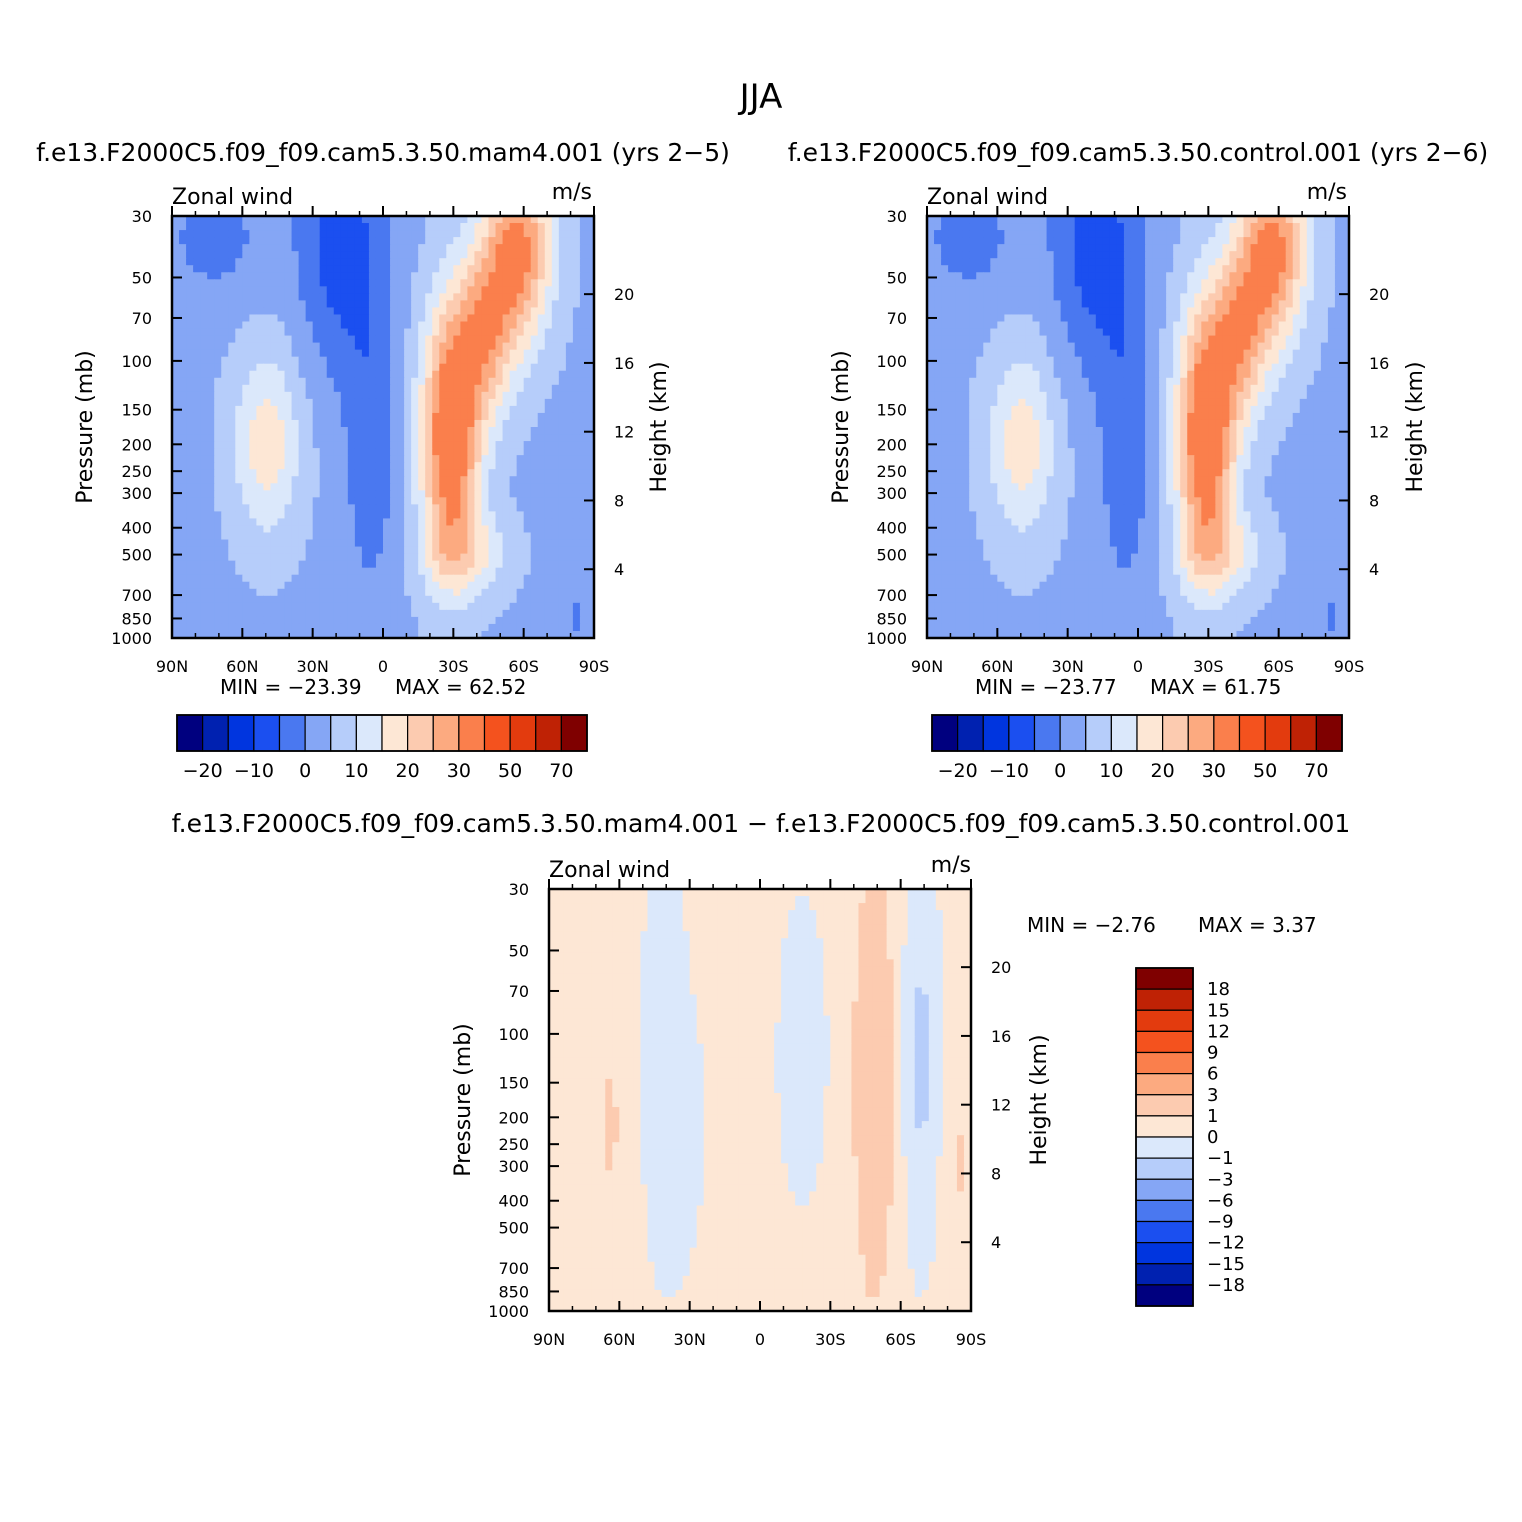 The height and width of the screenshot is (1522, 1522). What do you see at coordinates (624, 363) in the screenshot?
I see `y2-tick-label: 16` at bounding box center [624, 363].